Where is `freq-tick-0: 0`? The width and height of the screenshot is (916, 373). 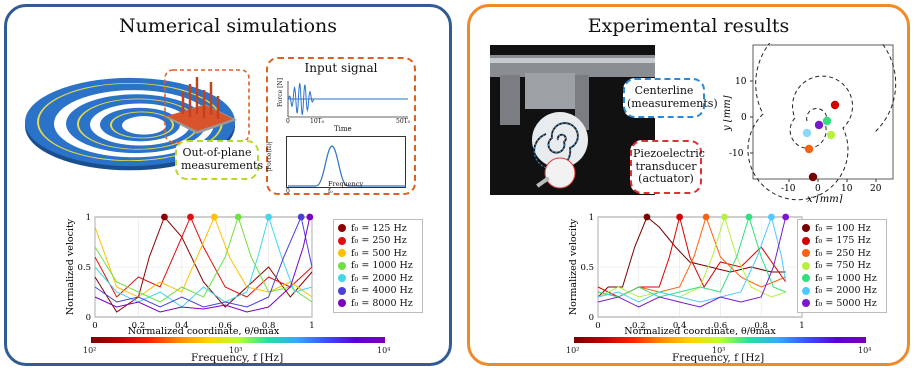 freq-tick-0: 0 is located at coordinates (288, 191).